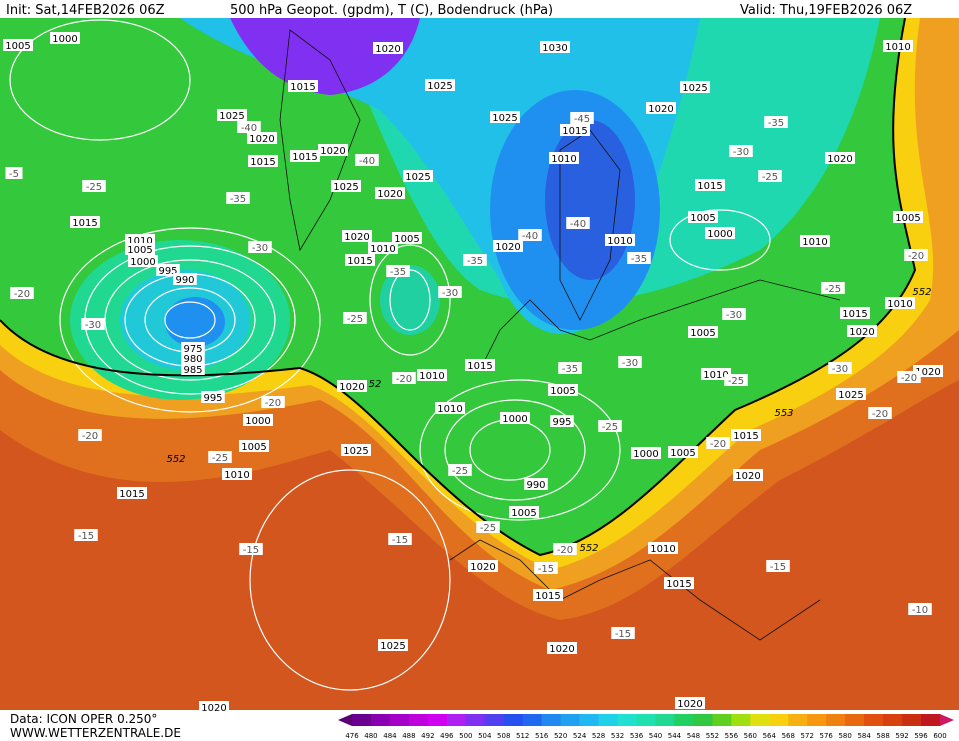 The height and width of the screenshot is (741, 959). I want to click on legend-label: 568, so click(788, 736).